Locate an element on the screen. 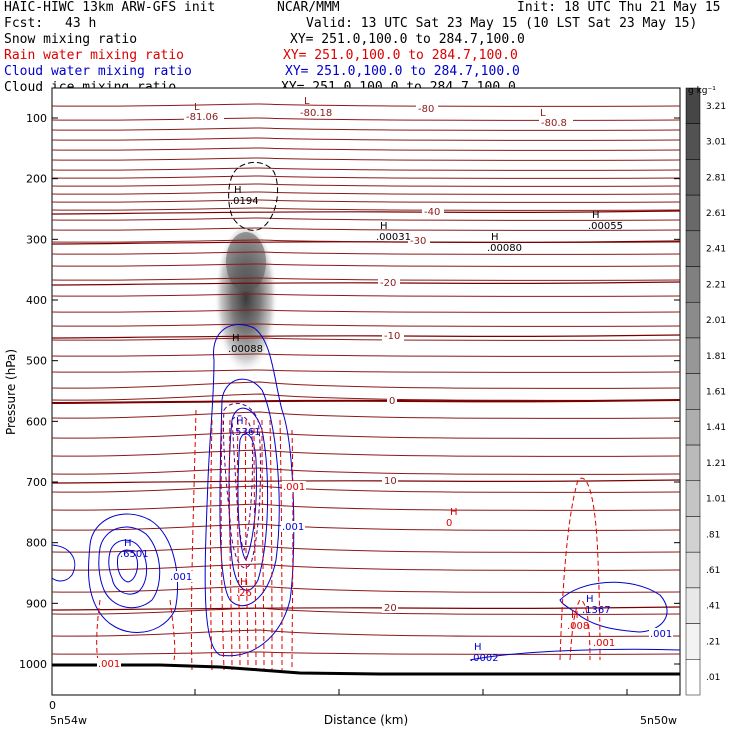  x-start-tick: 0 is located at coordinates (52, 705).